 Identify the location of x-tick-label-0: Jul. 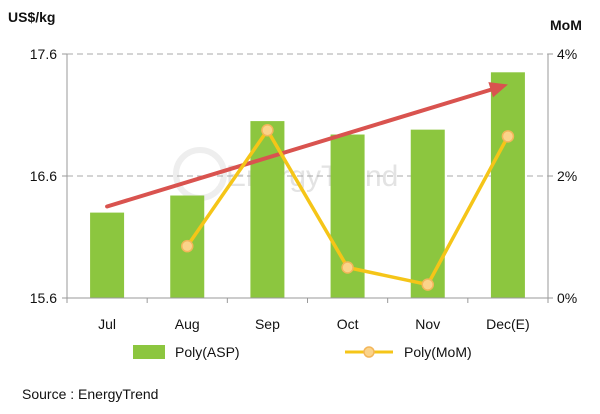
(107, 324).